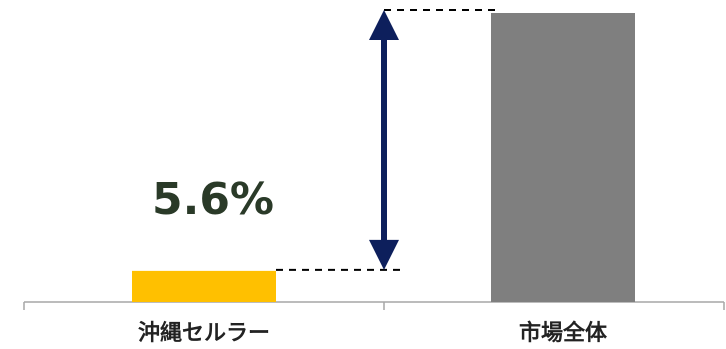 The image size is (726, 349). Describe the element at coordinates (204, 286) in the screenshot. I see `bar-okinawa-cellular` at that location.